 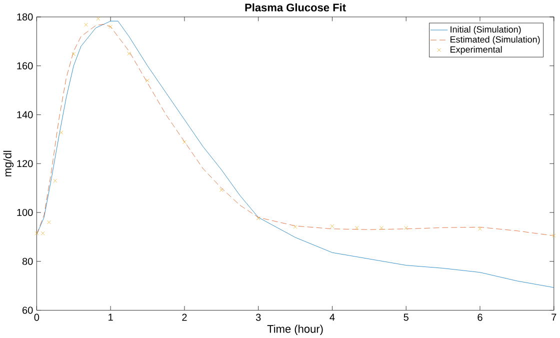 I want to click on legend-label: Experimental, so click(x=476, y=50).